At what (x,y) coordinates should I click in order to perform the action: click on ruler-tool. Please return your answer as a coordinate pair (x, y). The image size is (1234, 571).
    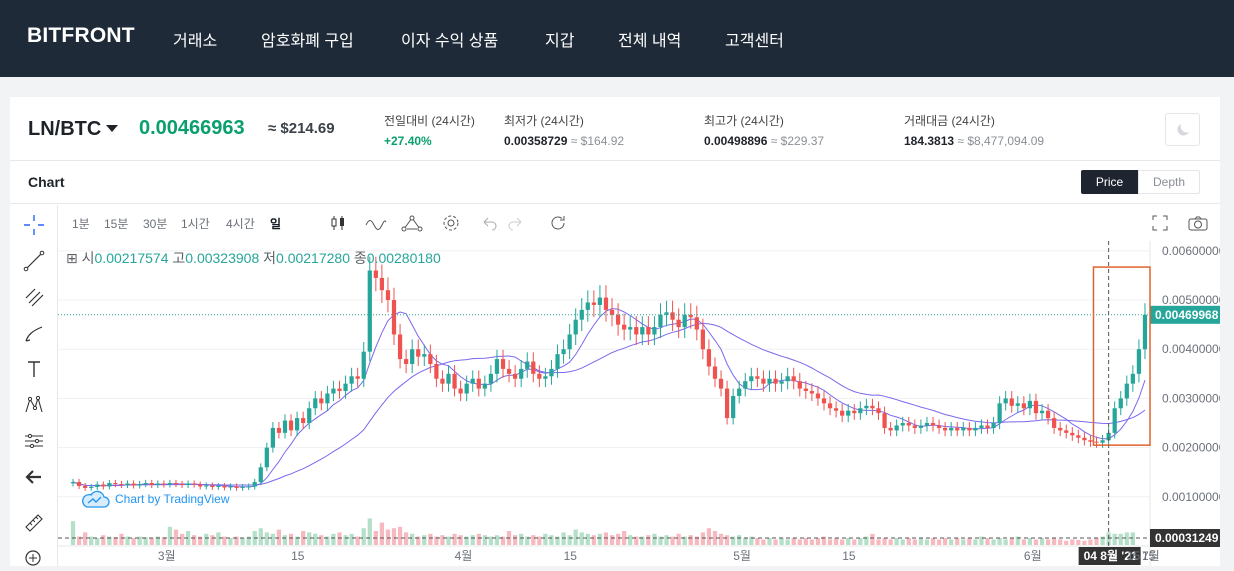
    Looking at the image, I should click on (34, 523).